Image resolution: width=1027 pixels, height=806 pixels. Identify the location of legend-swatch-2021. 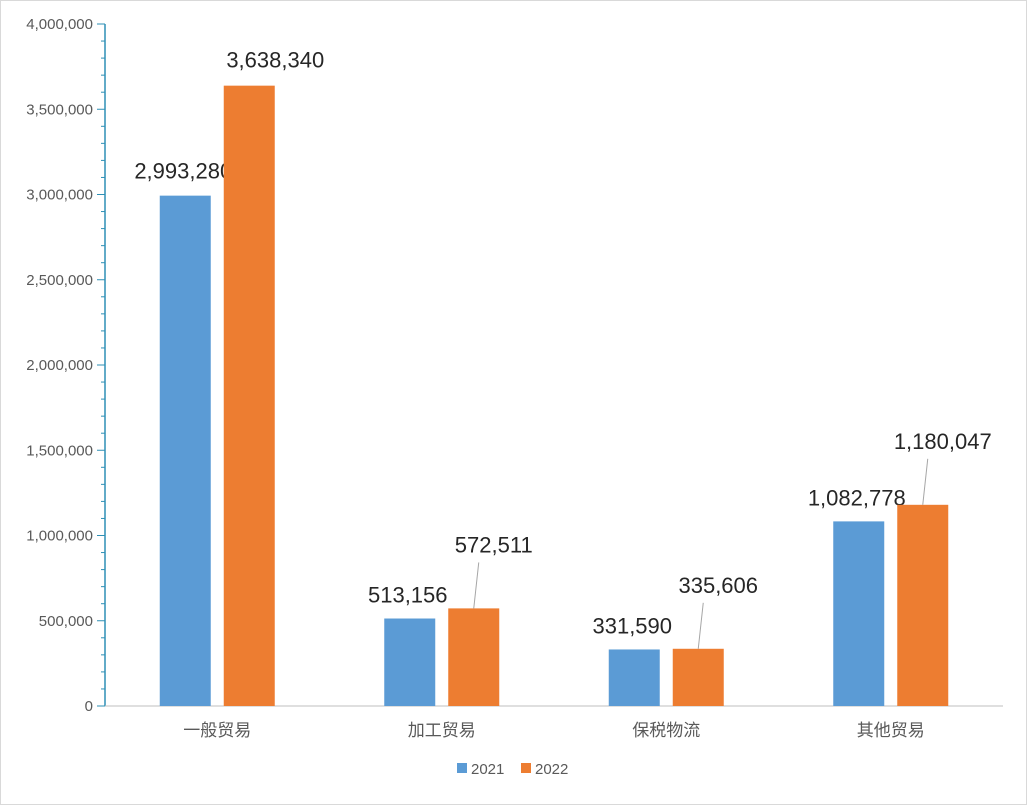
(462, 768).